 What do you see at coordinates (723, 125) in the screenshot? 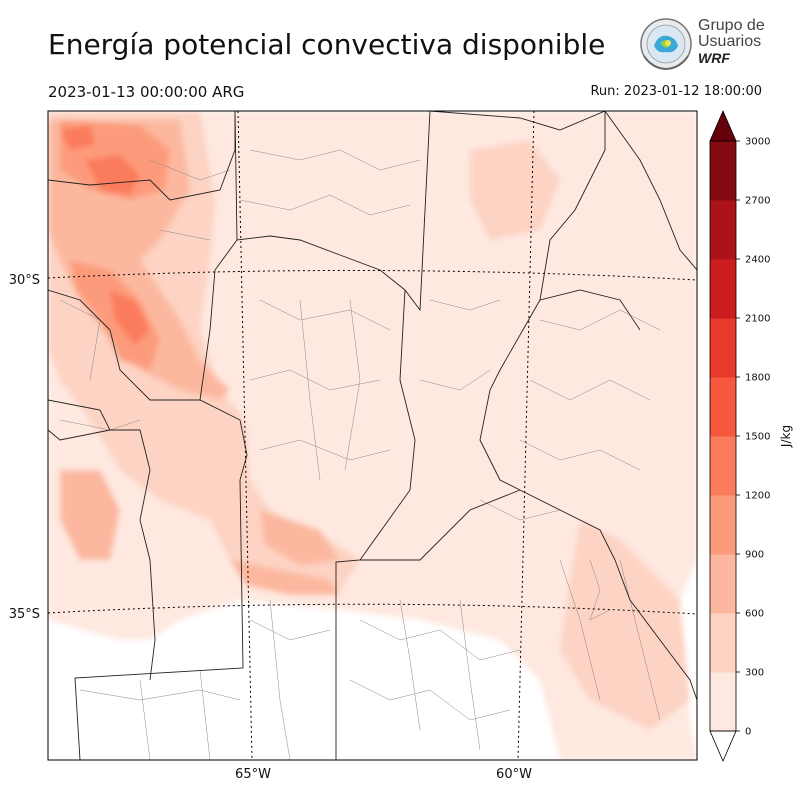
I see `colorbar-over-extension` at bounding box center [723, 125].